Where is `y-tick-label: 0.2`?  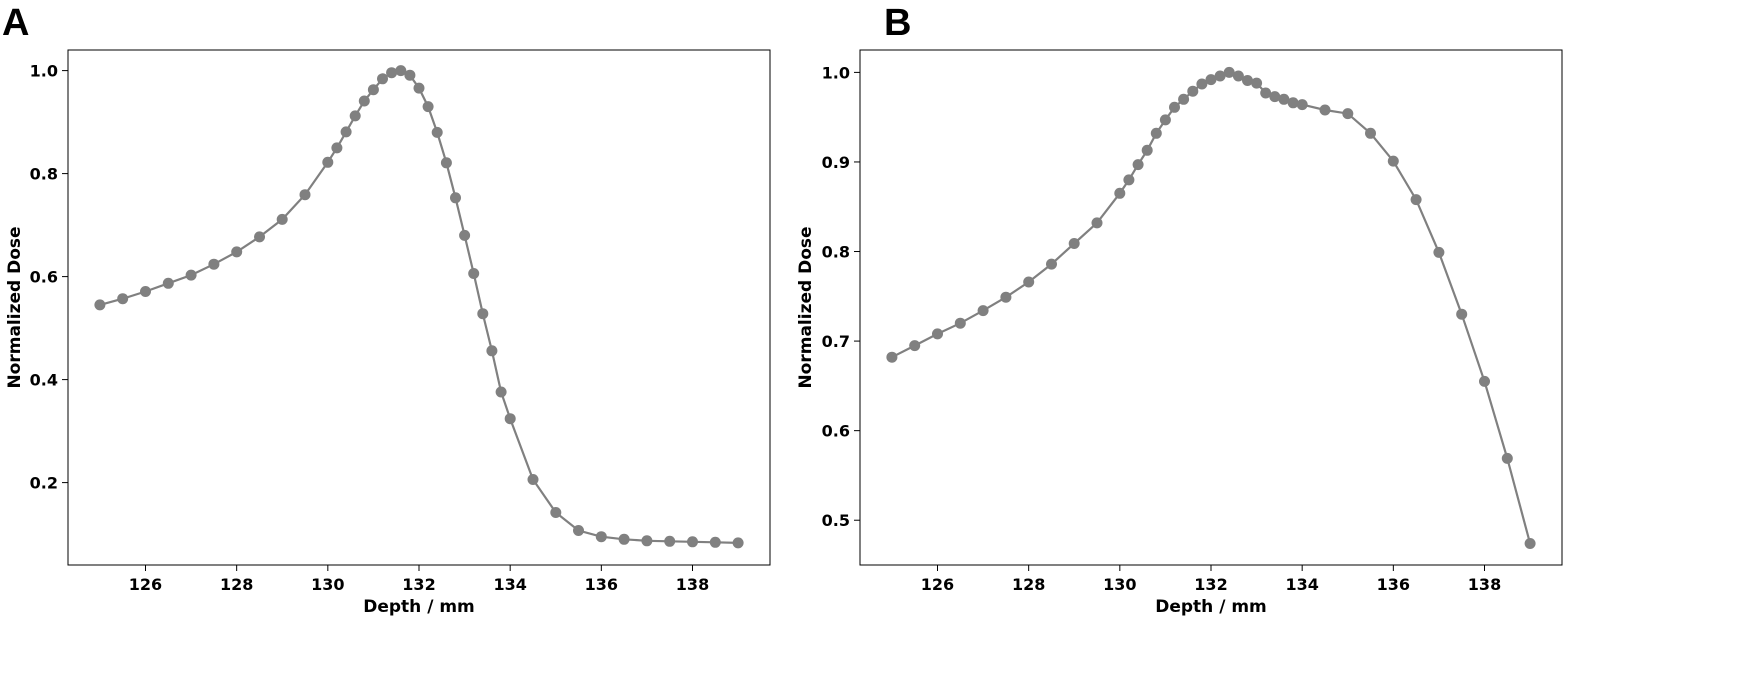 y-tick-label: 0.2 is located at coordinates (44, 483).